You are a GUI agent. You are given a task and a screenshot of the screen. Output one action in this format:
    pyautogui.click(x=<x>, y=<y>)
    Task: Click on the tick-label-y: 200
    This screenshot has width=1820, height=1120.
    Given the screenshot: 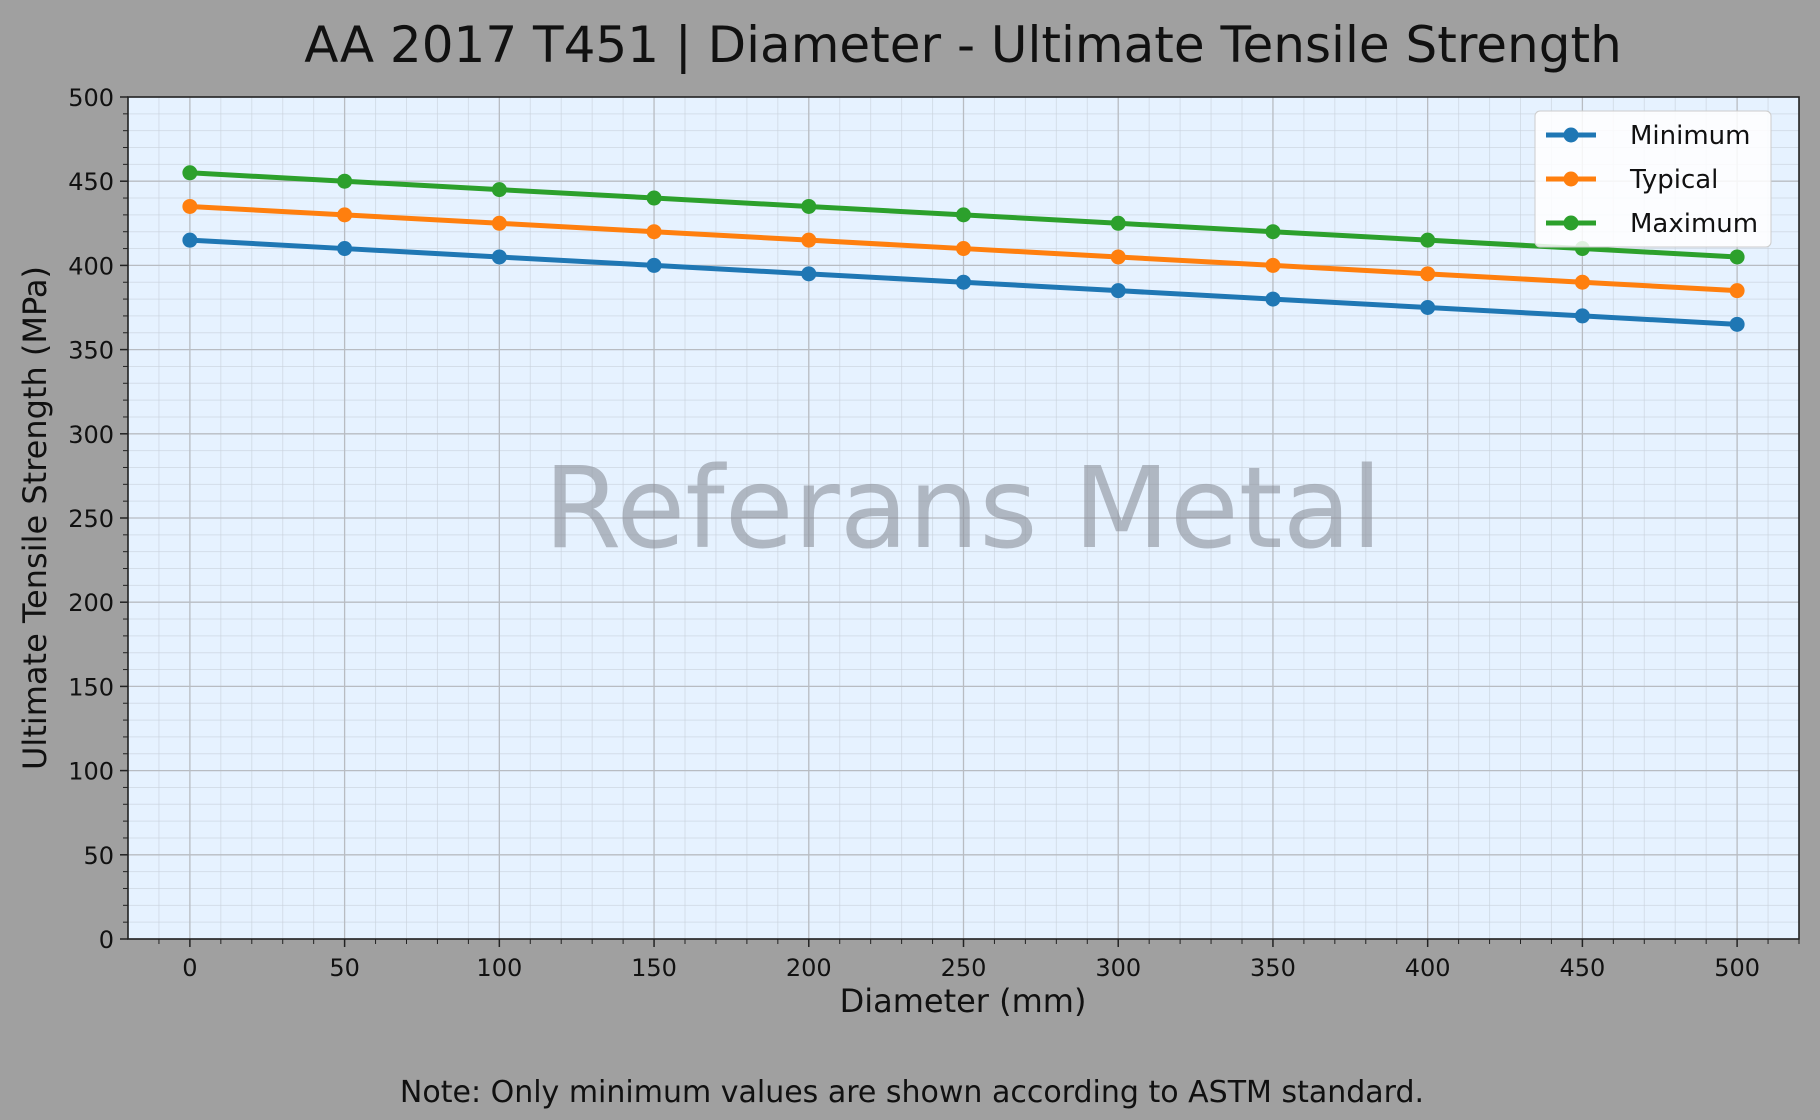 What is the action you would take?
    pyautogui.click(x=91, y=603)
    